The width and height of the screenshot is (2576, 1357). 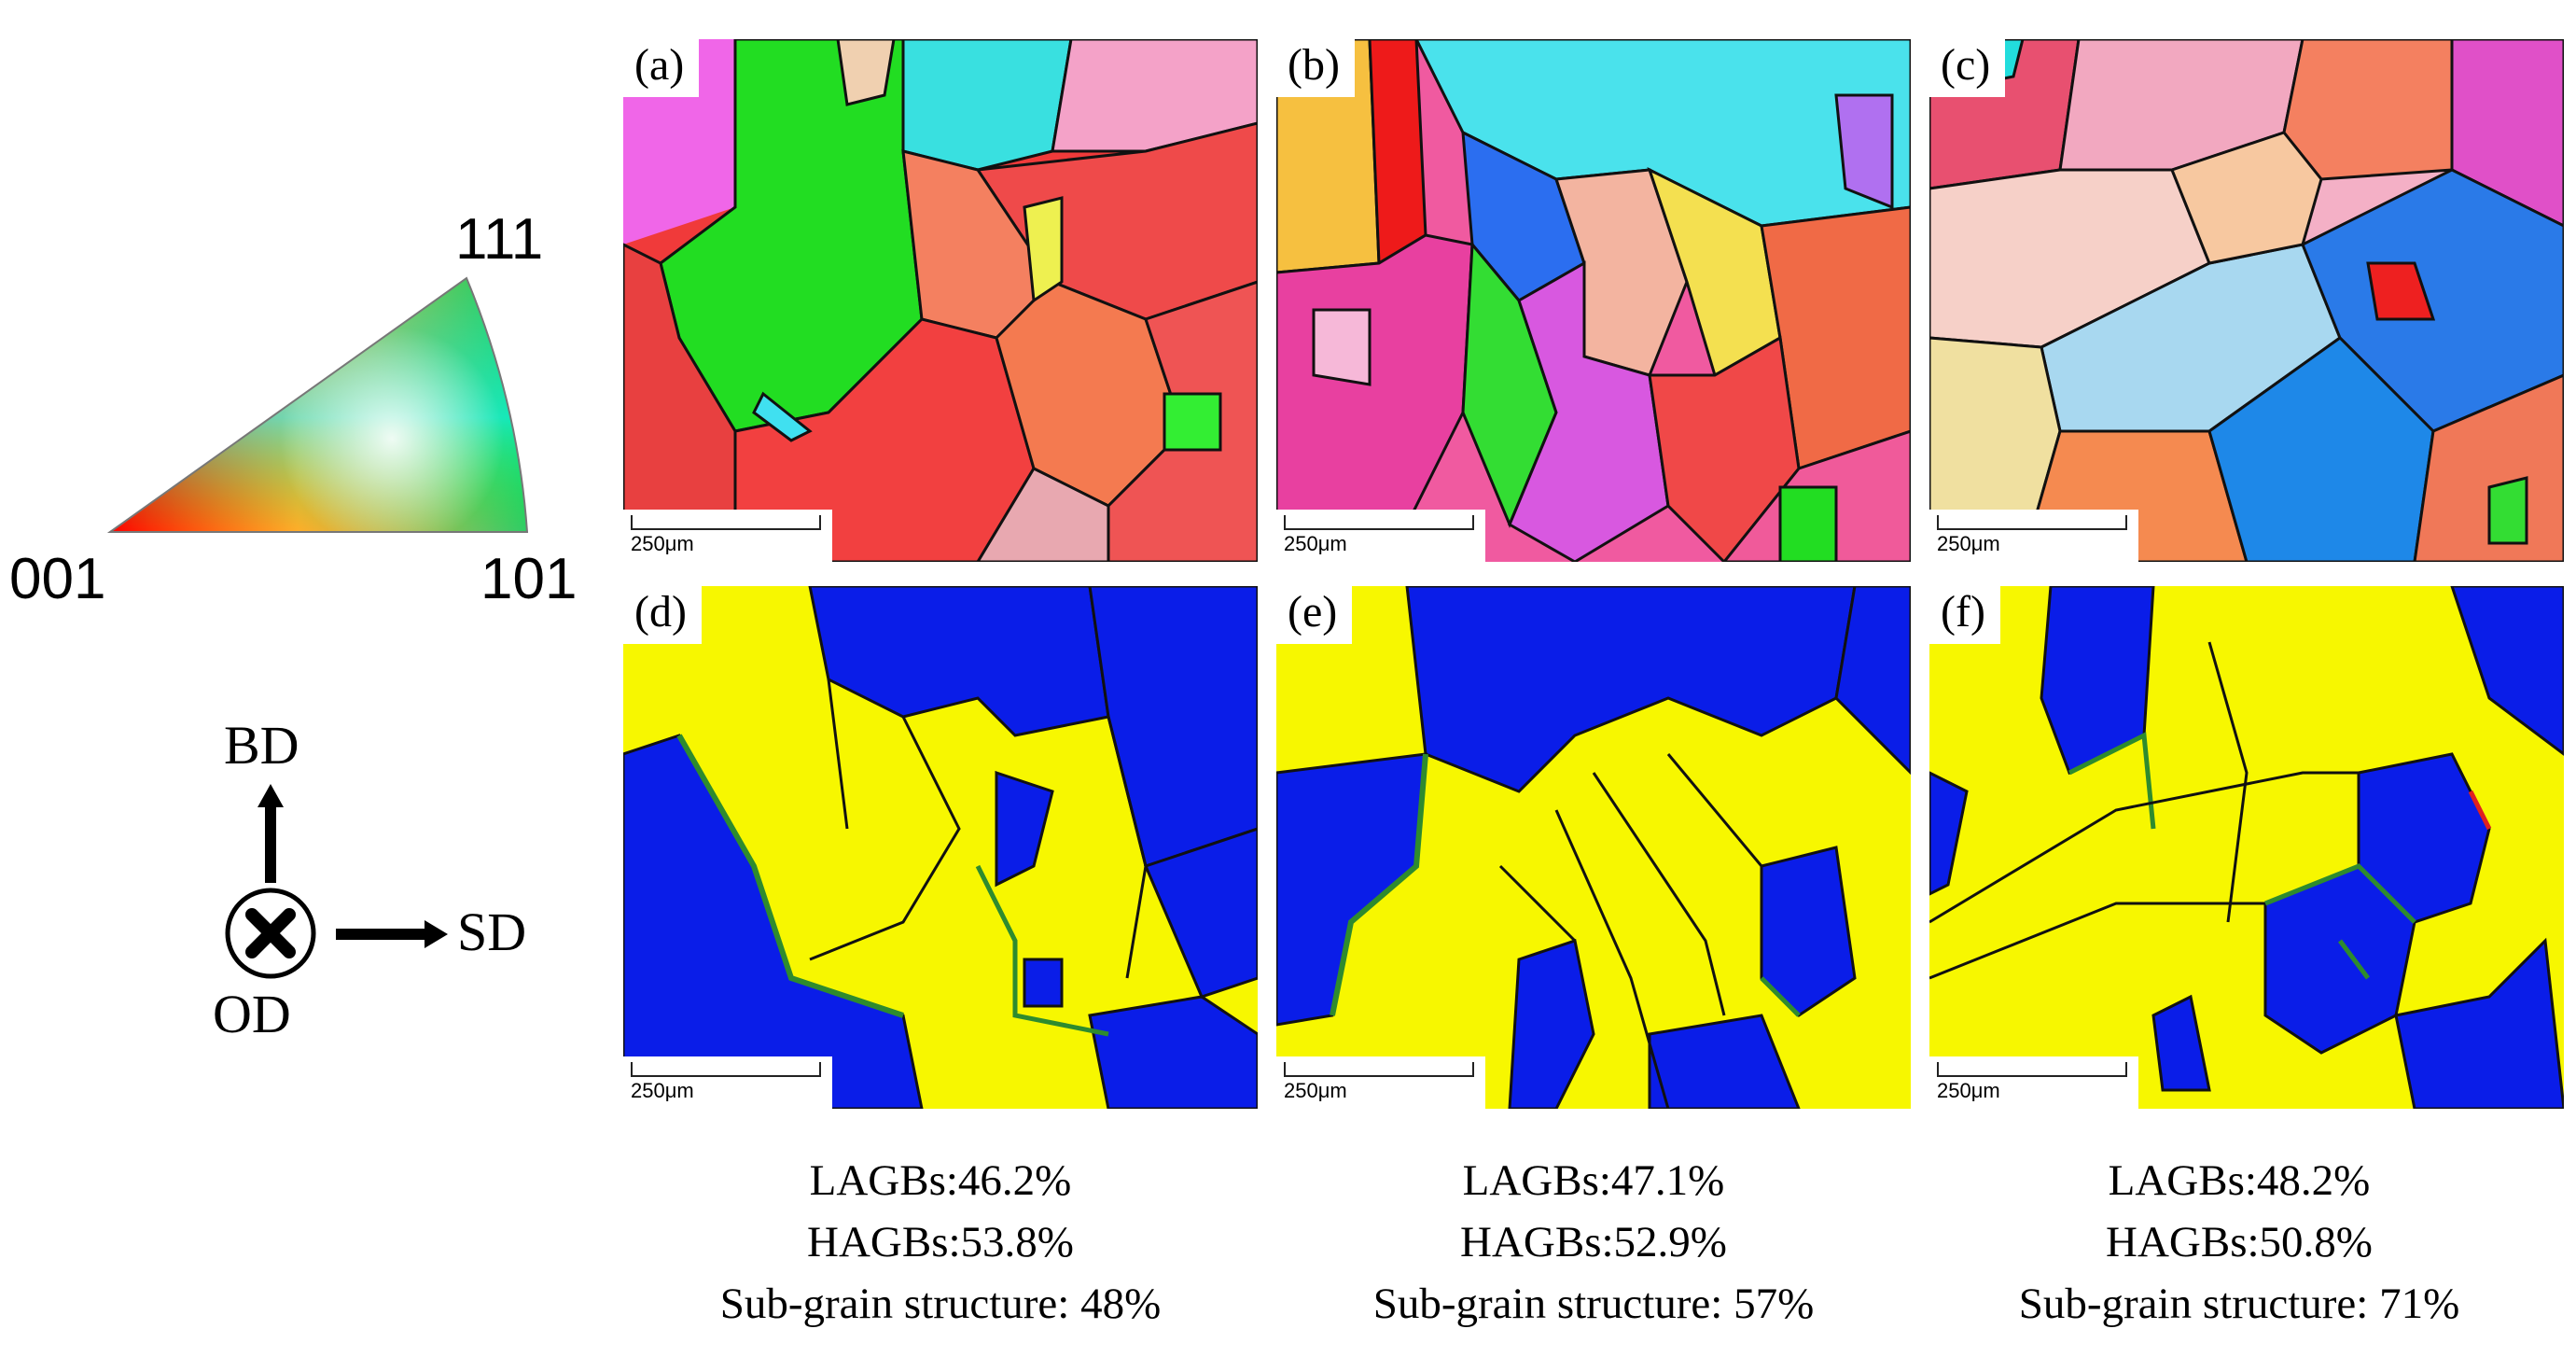 What do you see at coordinates (57, 579) in the screenshot?
I see `ipf-label-001: 001` at bounding box center [57, 579].